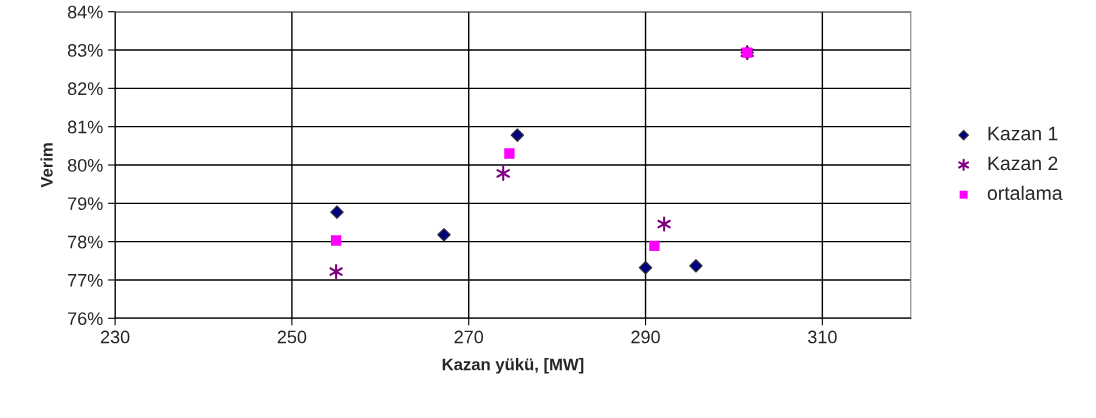  Describe the element at coordinates (1023, 163) in the screenshot. I see `legend-label: Kazan 2` at that location.